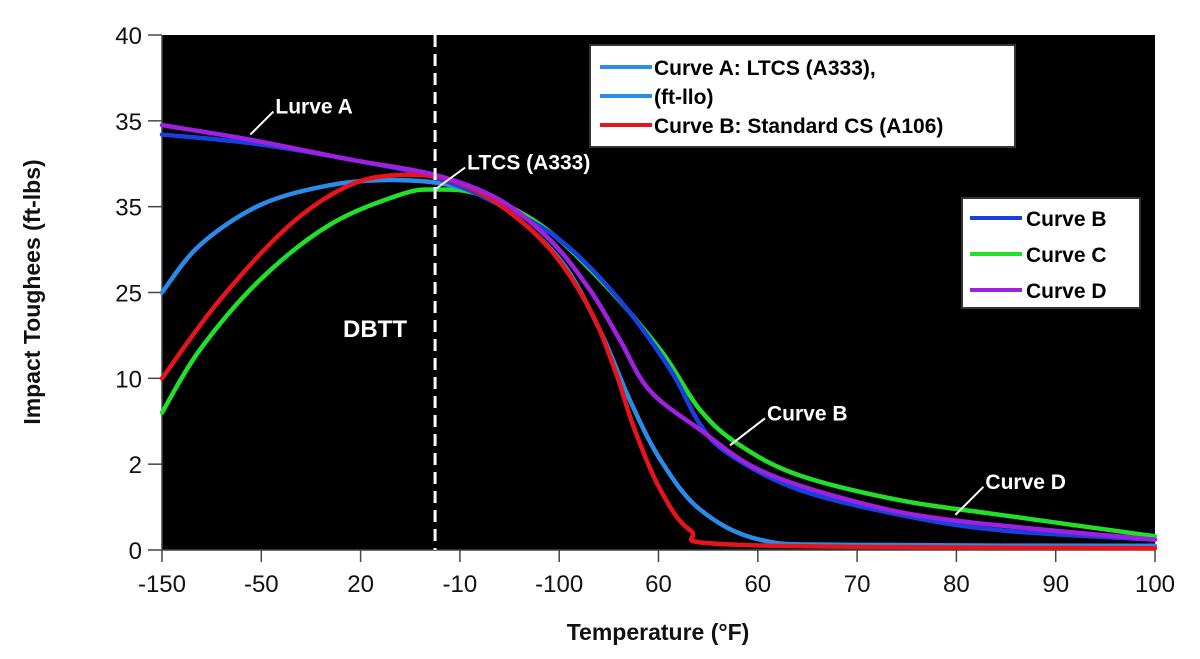 The width and height of the screenshot is (1200, 659). Describe the element at coordinates (528, 163) in the screenshot. I see `annotation-label: LTCS (A333)` at that location.